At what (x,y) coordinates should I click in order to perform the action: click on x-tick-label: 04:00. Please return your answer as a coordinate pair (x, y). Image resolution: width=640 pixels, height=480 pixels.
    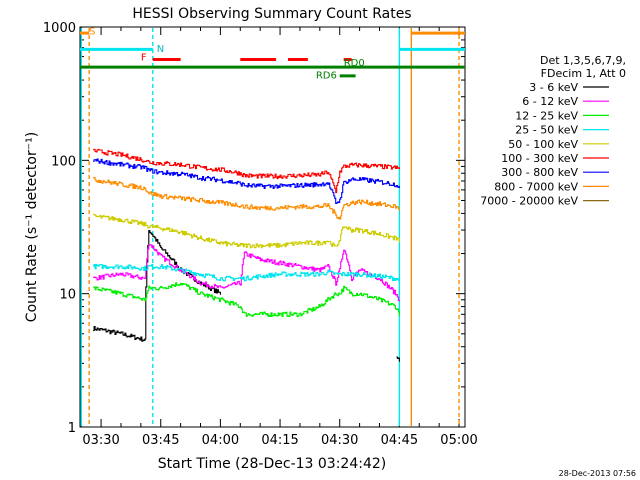
    Looking at the image, I should click on (220, 440).